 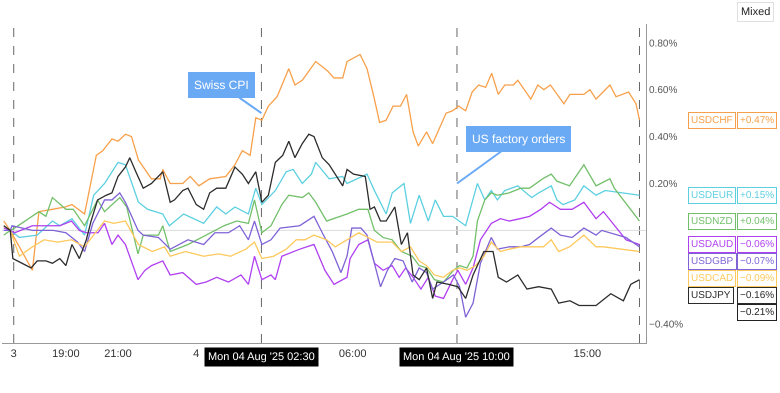 What do you see at coordinates (712, 278) in the screenshot?
I see `legend-label: USDCAD` at bounding box center [712, 278].